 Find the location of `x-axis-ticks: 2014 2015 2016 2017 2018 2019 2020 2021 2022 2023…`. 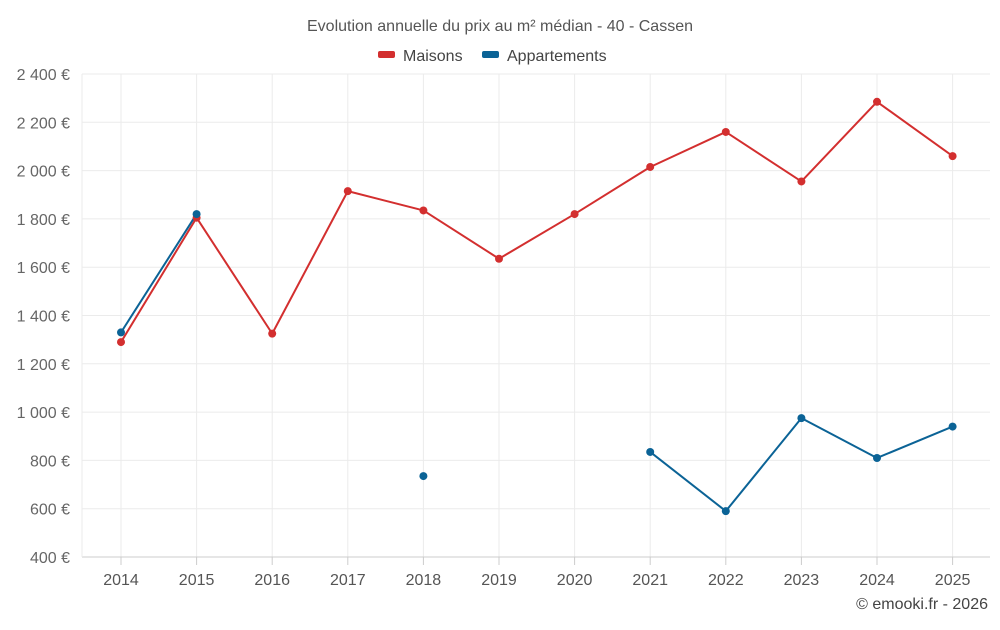

x-axis-ticks: 2014 2015 2016 2017 2018 2019 2020 2021 2022 2023… is located at coordinates (536, 573).